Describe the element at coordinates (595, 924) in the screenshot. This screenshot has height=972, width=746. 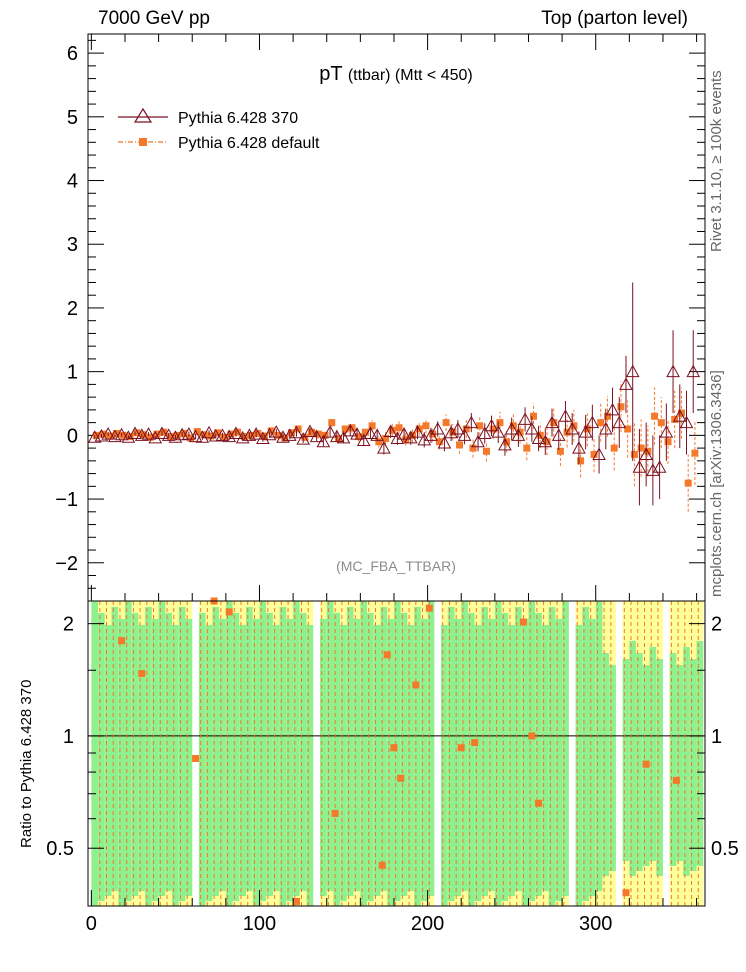
I see `x-tick-label: 300` at that location.